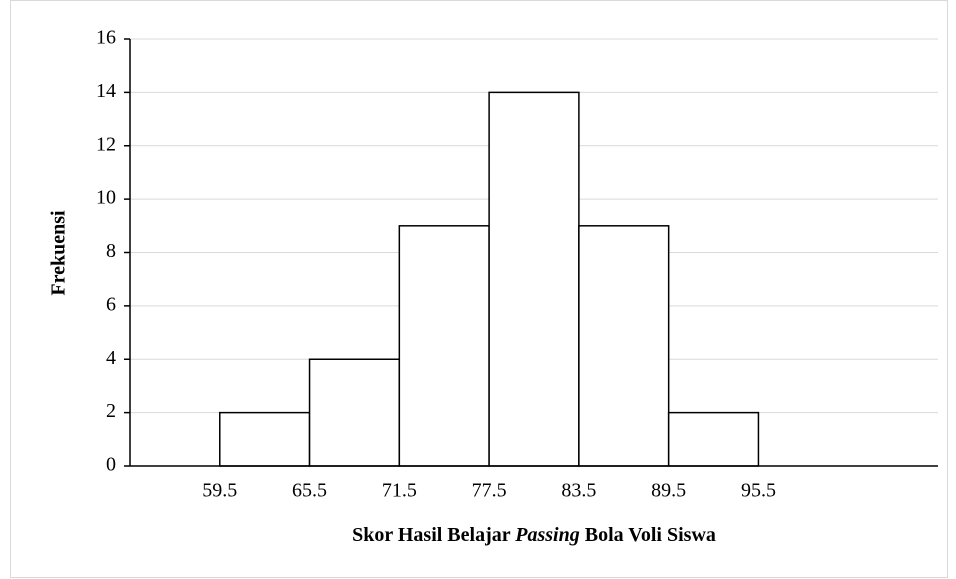  What do you see at coordinates (111, 304) in the screenshot?
I see `y-tick-label: 6` at bounding box center [111, 304].